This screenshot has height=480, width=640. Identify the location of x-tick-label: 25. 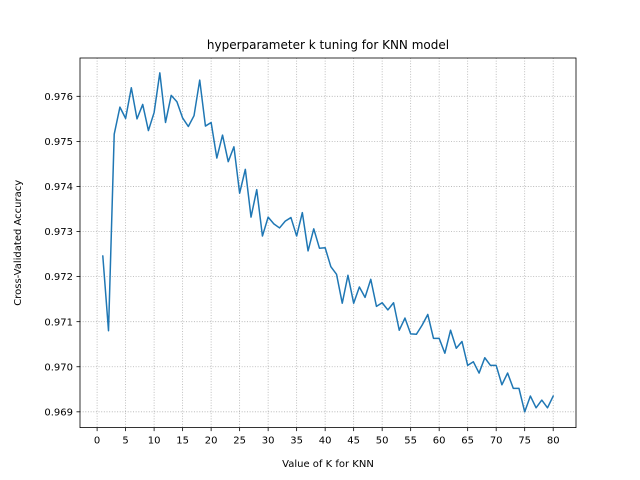
(239, 441).